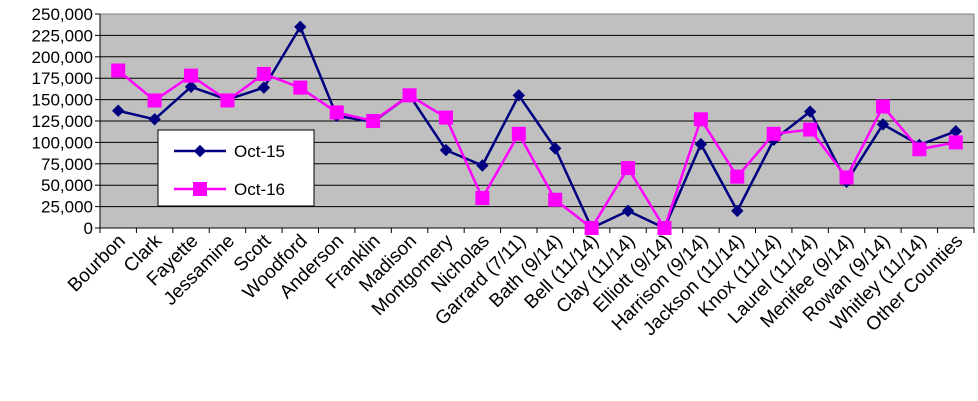  I want to click on y-tick-label: 25,000, so click(67, 207).